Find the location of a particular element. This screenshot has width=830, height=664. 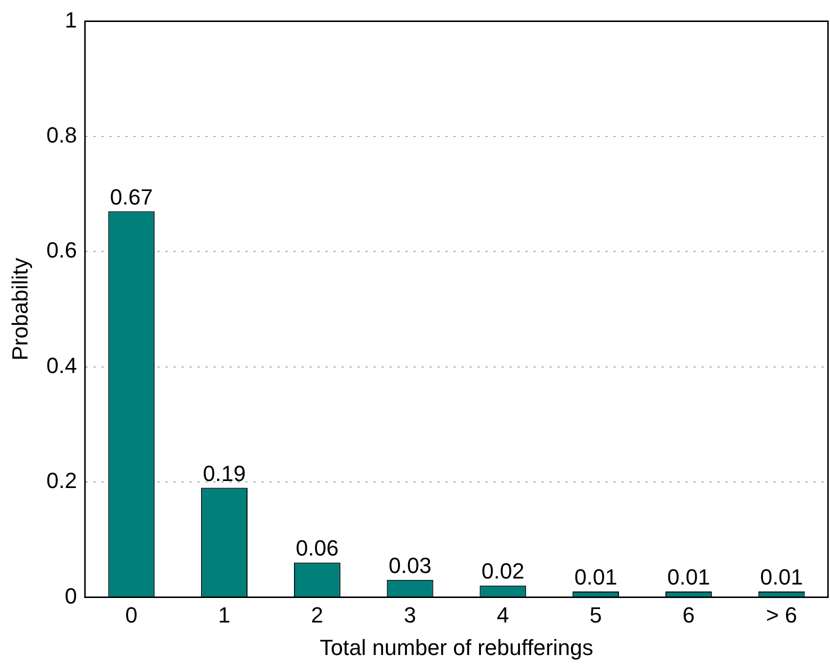

y-axis-title: Probability is located at coordinates (19, 309).